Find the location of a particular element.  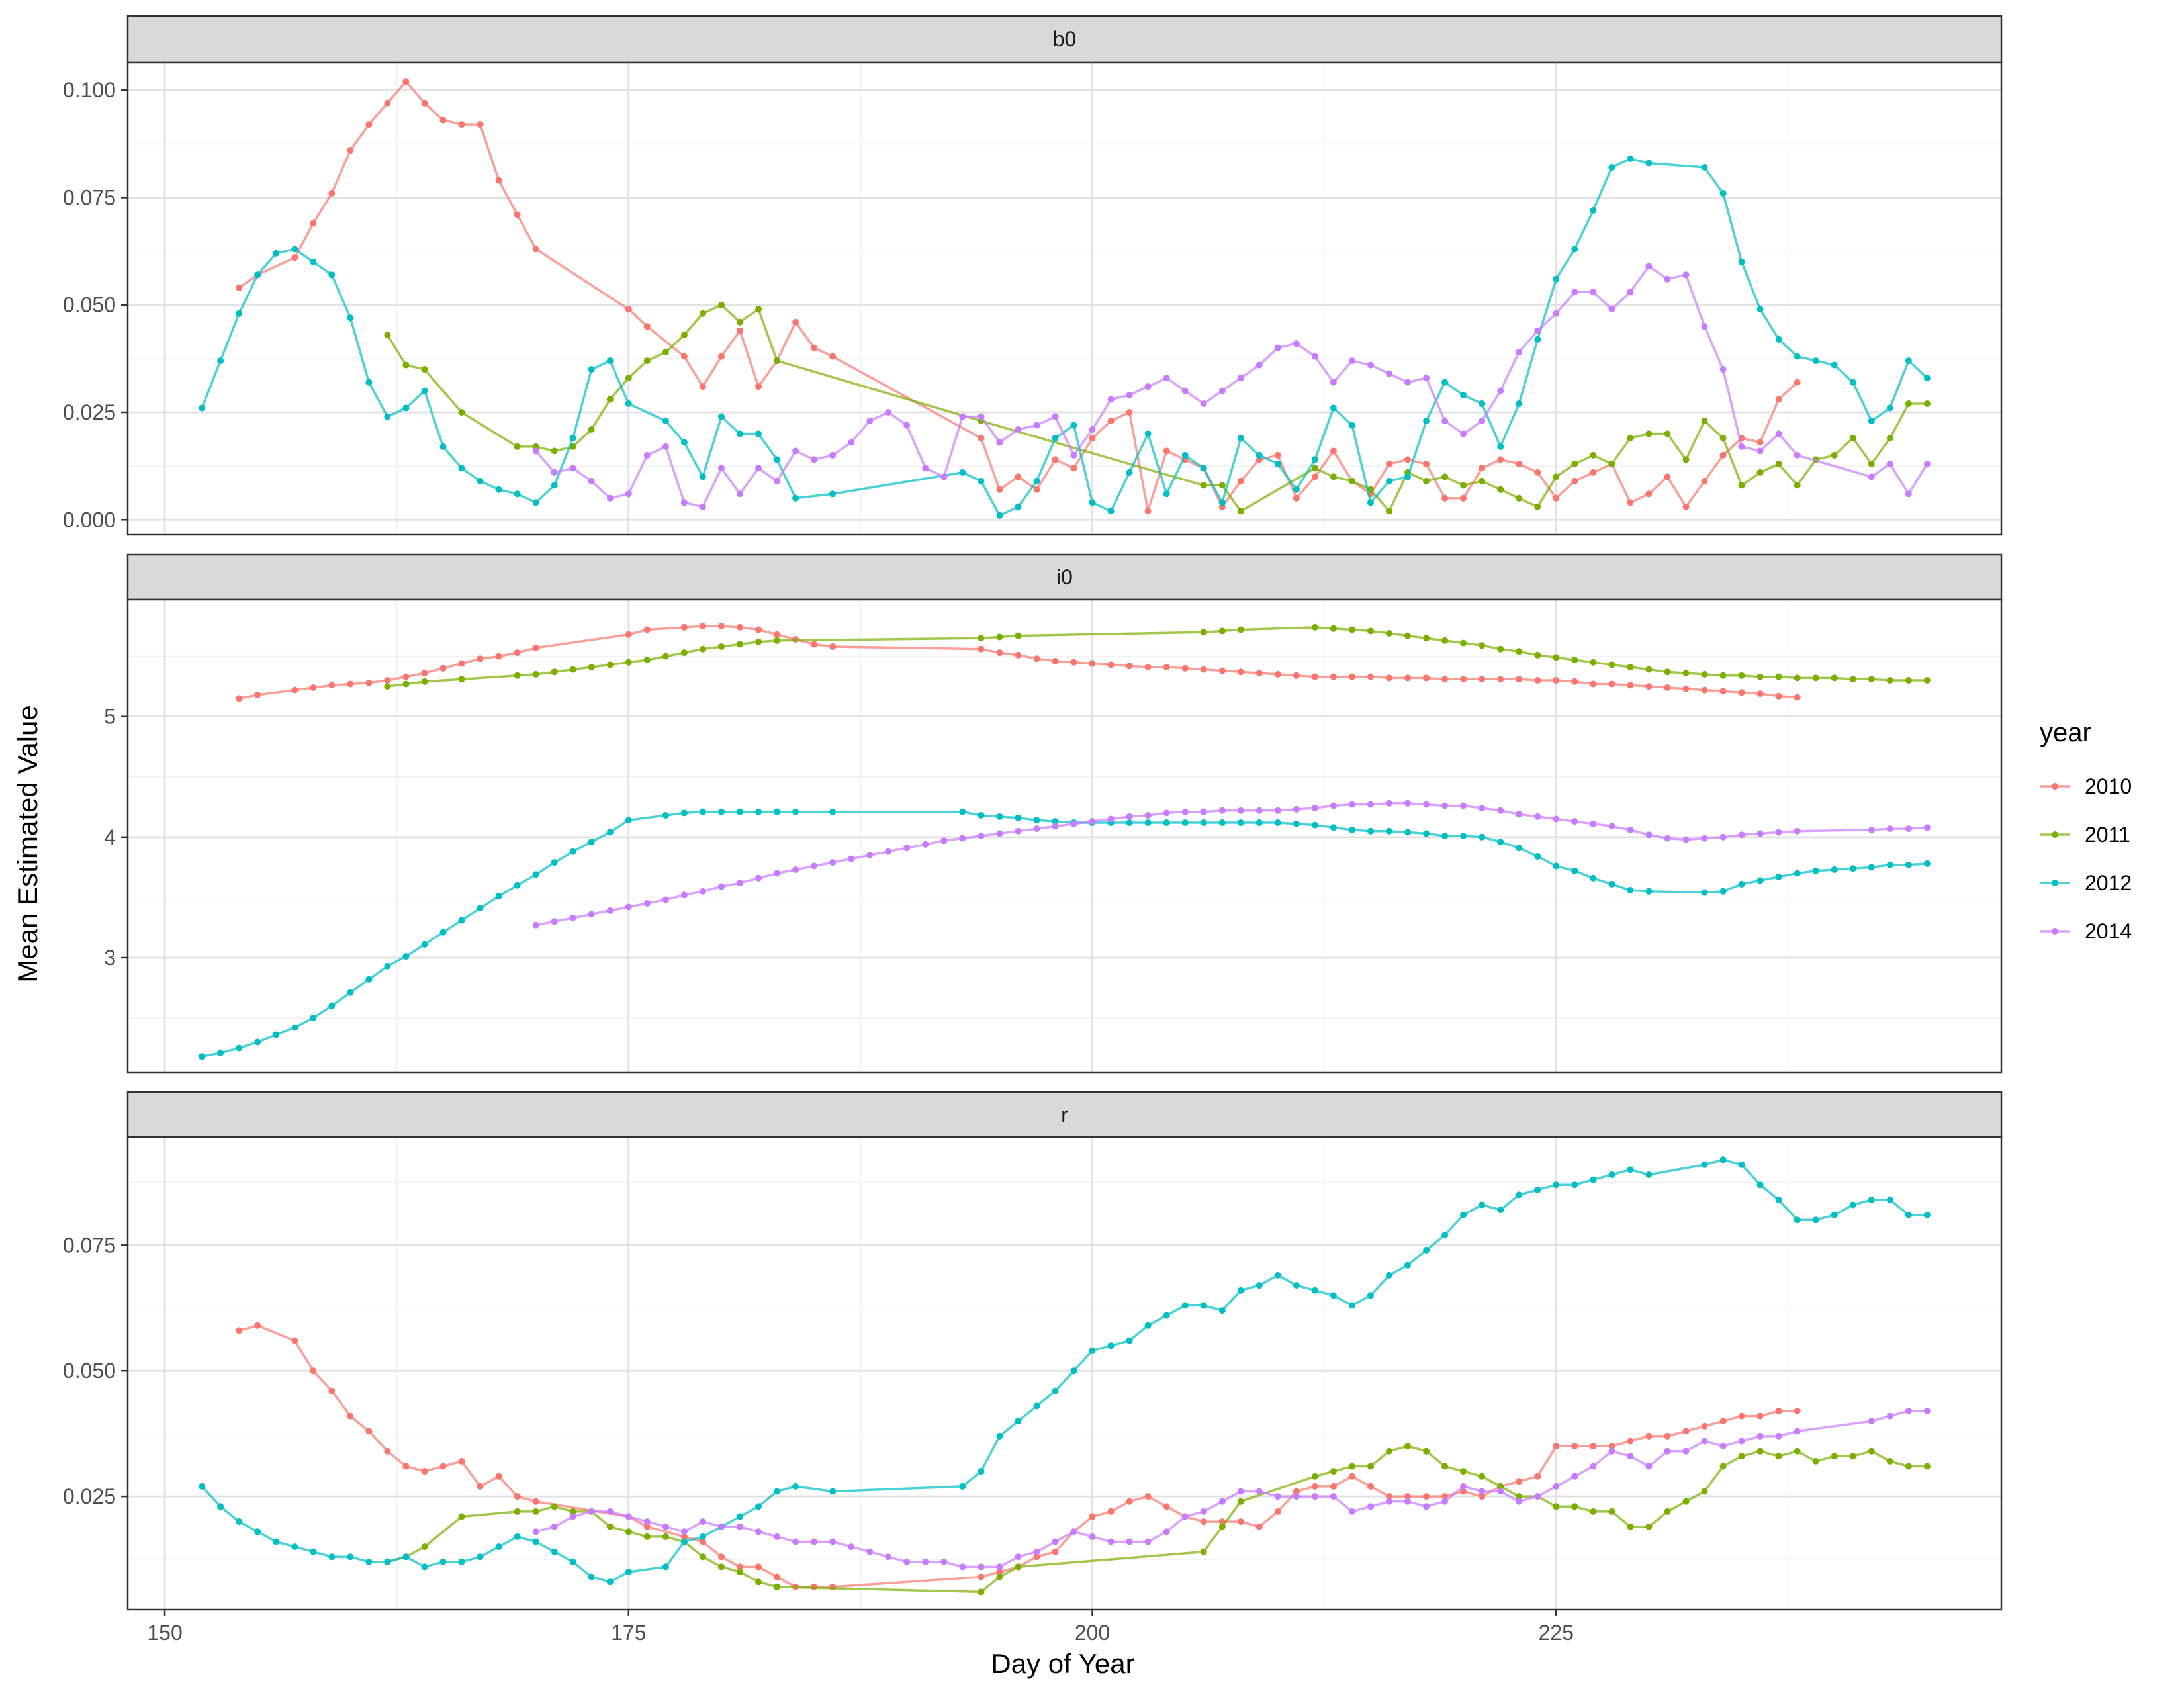

legend-key-point is located at coordinates (2055, 931).